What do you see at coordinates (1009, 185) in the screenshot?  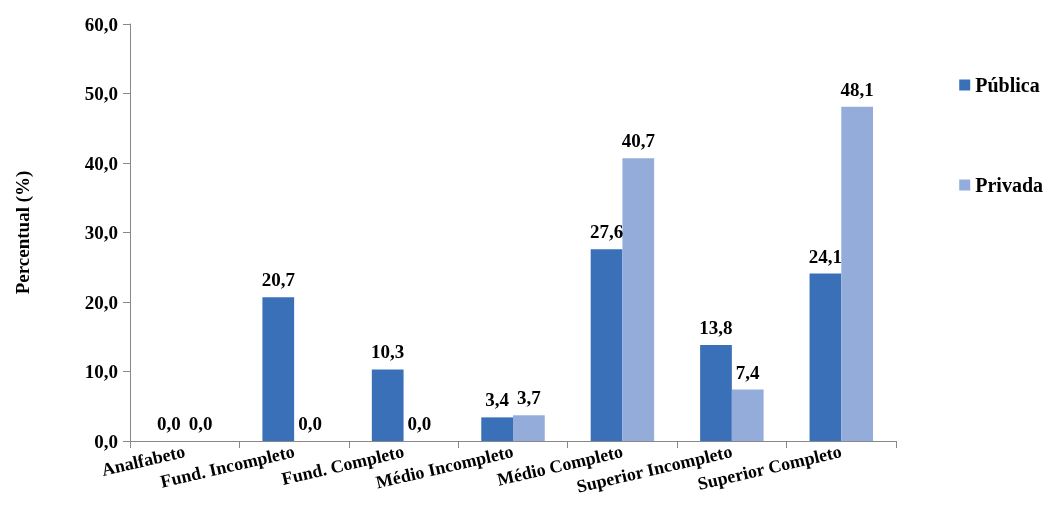 I see `legend-label: Privada` at bounding box center [1009, 185].